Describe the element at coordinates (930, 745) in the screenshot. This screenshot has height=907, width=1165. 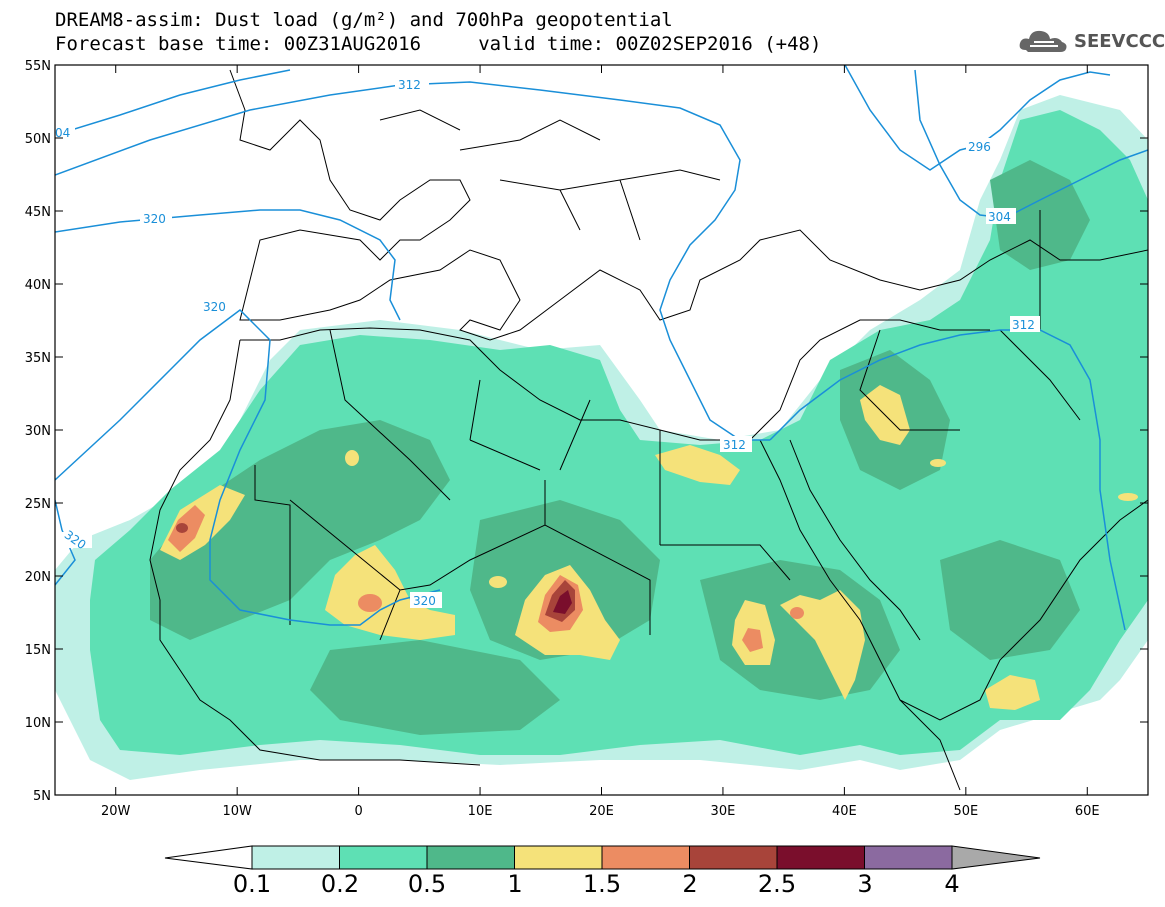
I see `coast-hornafrica` at that location.